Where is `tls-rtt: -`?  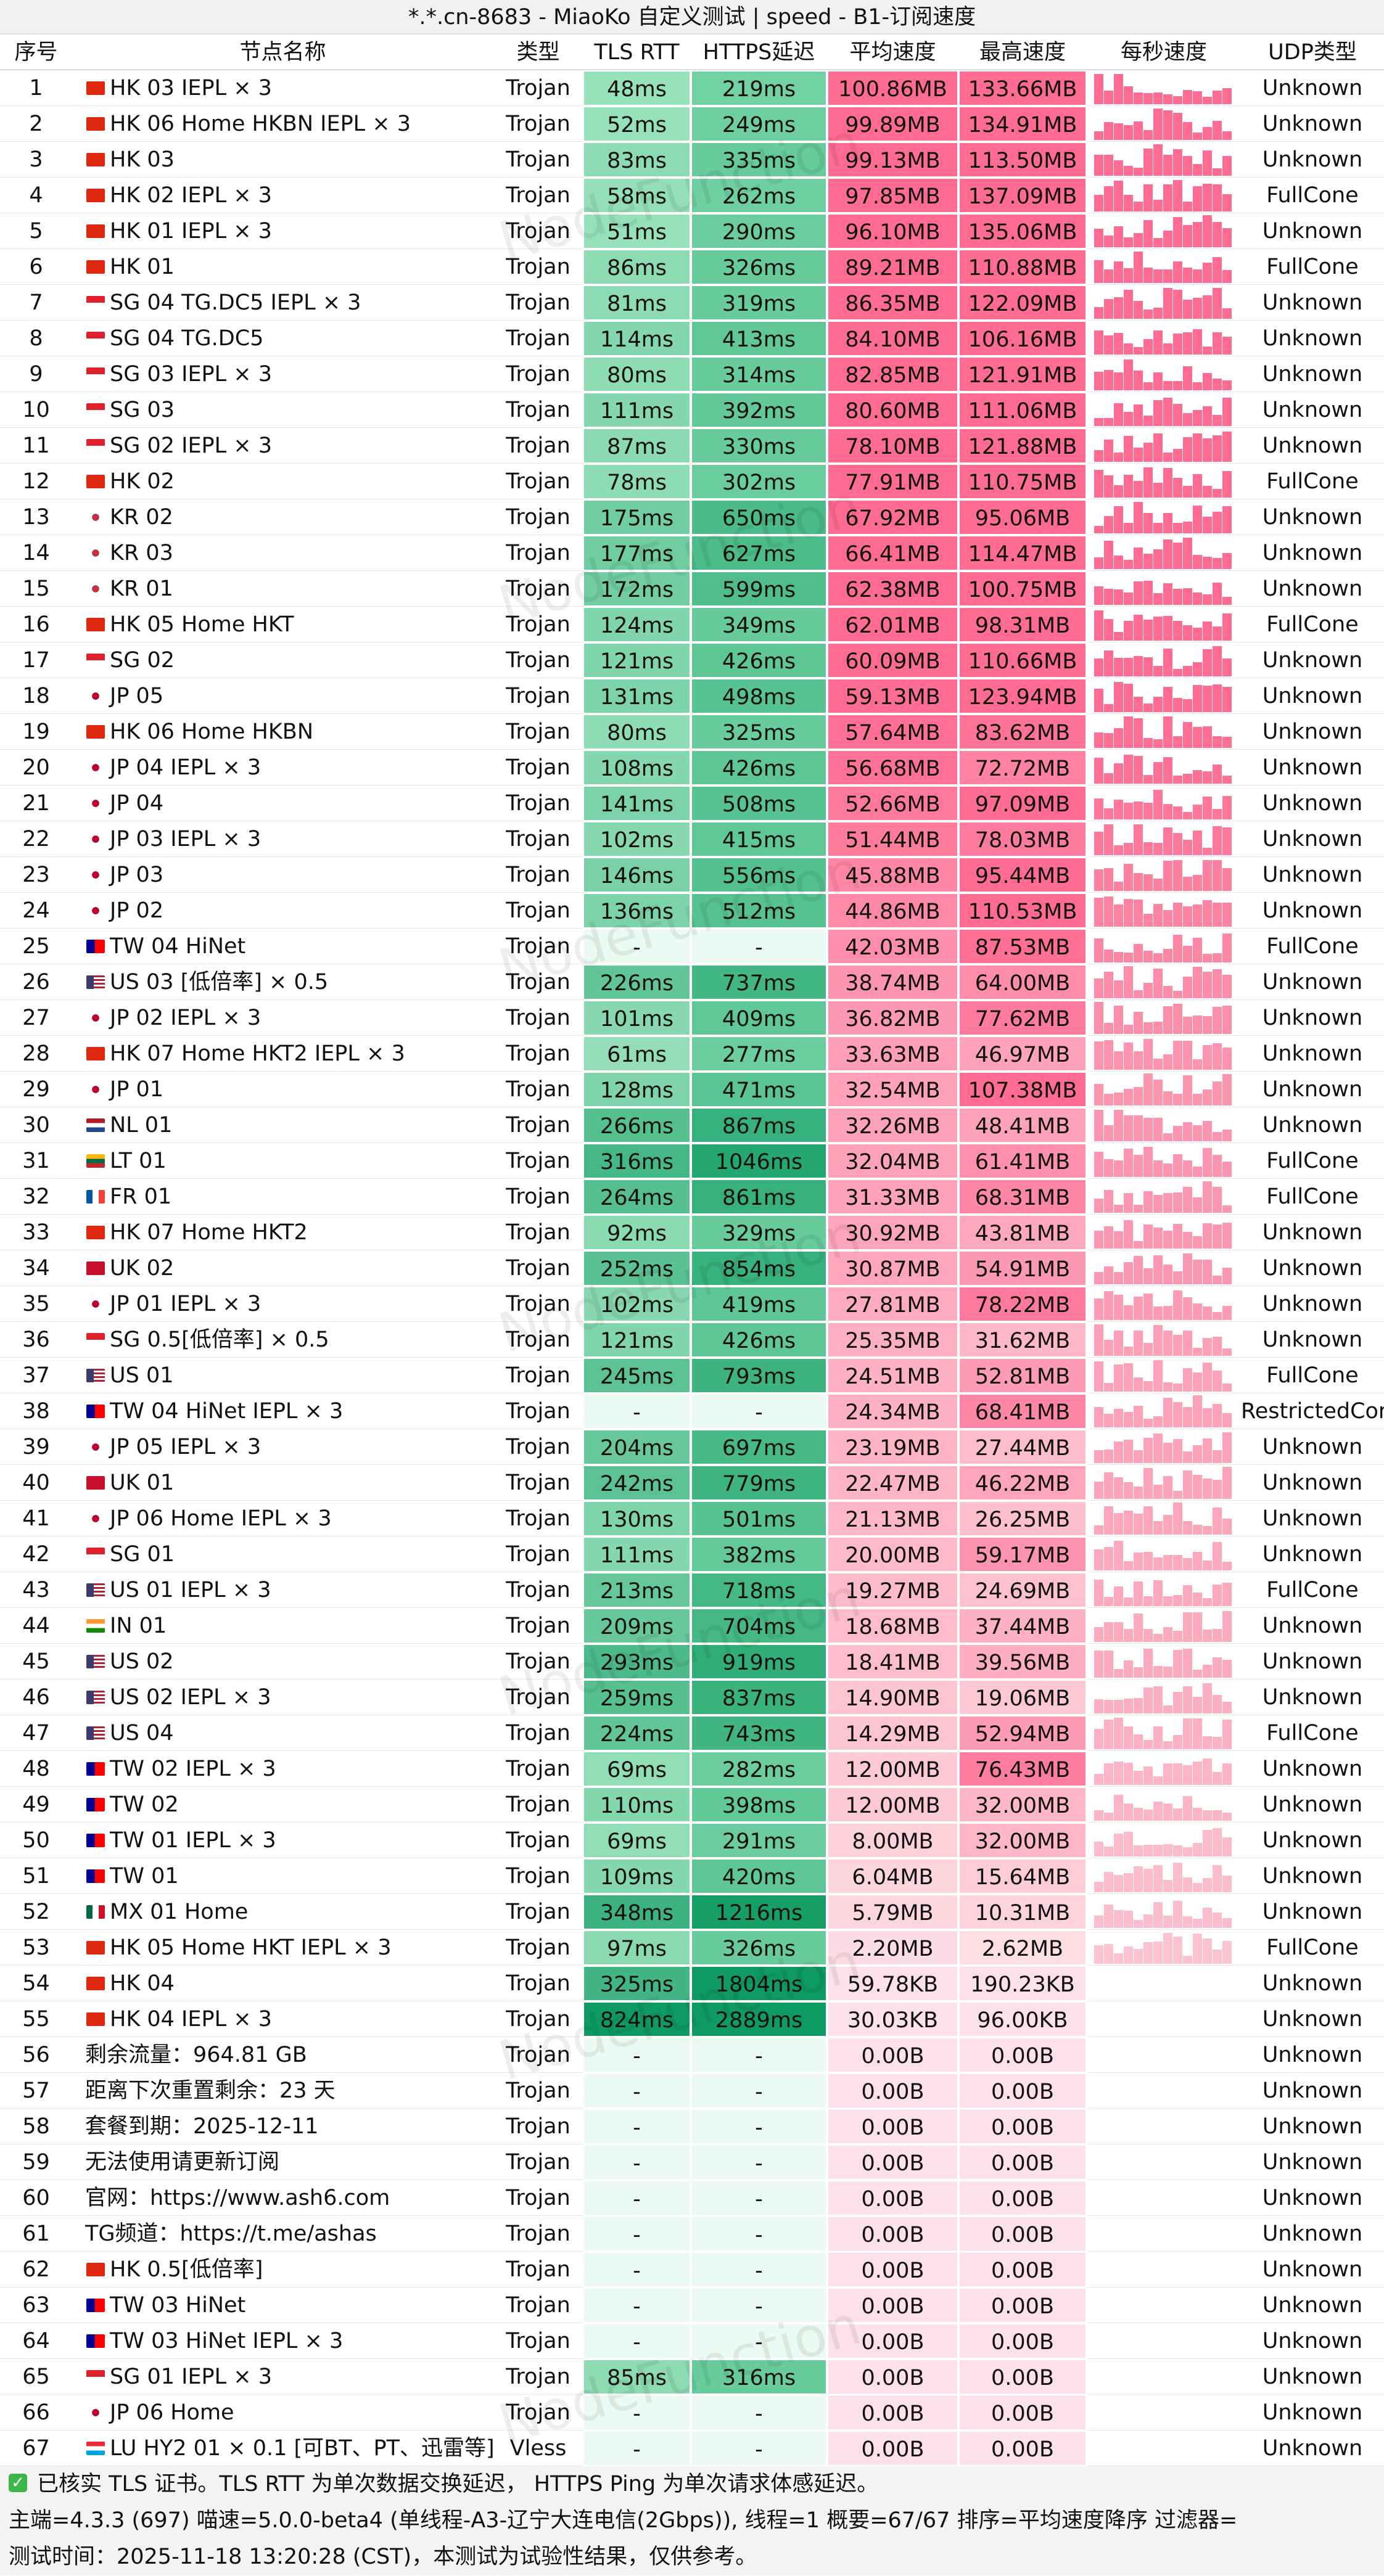 tls-rtt: - is located at coordinates (637, 2269).